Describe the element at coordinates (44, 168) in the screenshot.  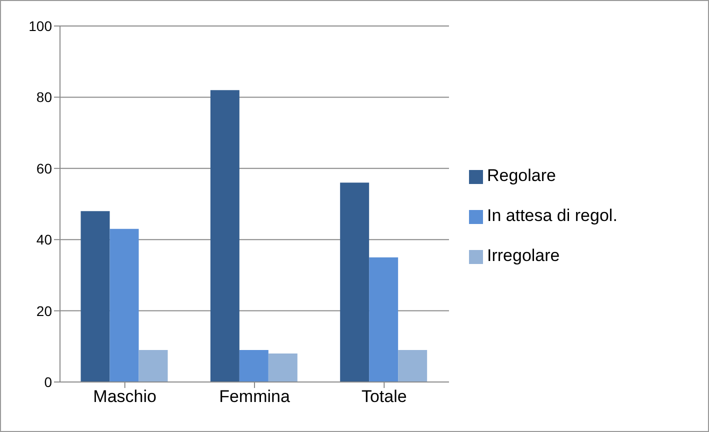
I see `y-tick-label: 60` at that location.